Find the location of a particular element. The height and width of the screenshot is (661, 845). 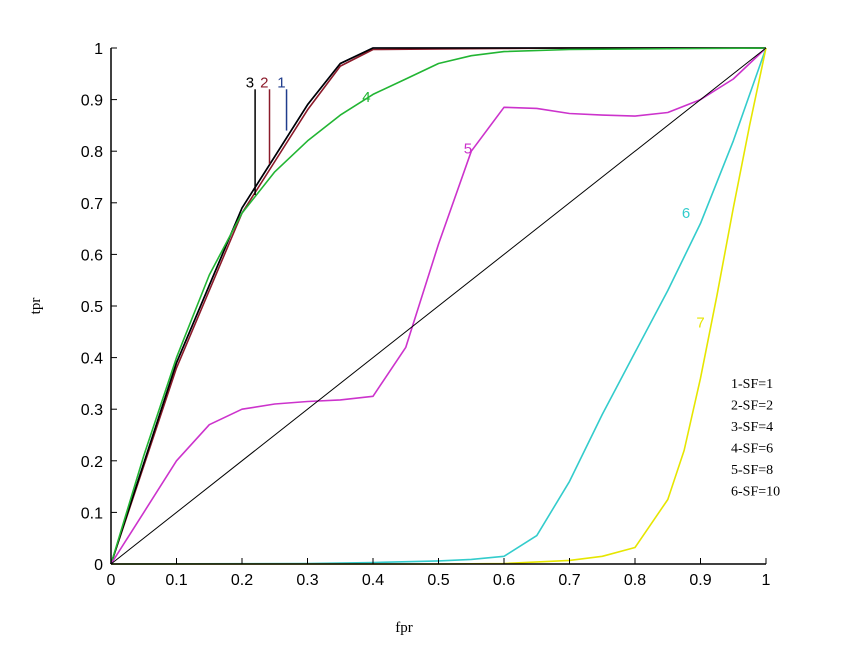

y-tick-label: 0 is located at coordinates (98, 565).